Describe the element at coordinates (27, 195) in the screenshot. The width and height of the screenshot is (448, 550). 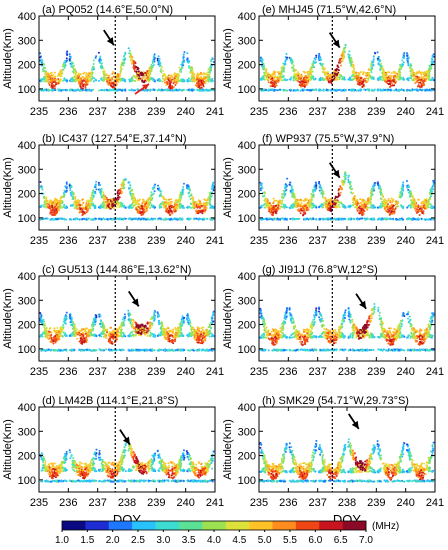
I see `y-tick-label: 200` at that location.